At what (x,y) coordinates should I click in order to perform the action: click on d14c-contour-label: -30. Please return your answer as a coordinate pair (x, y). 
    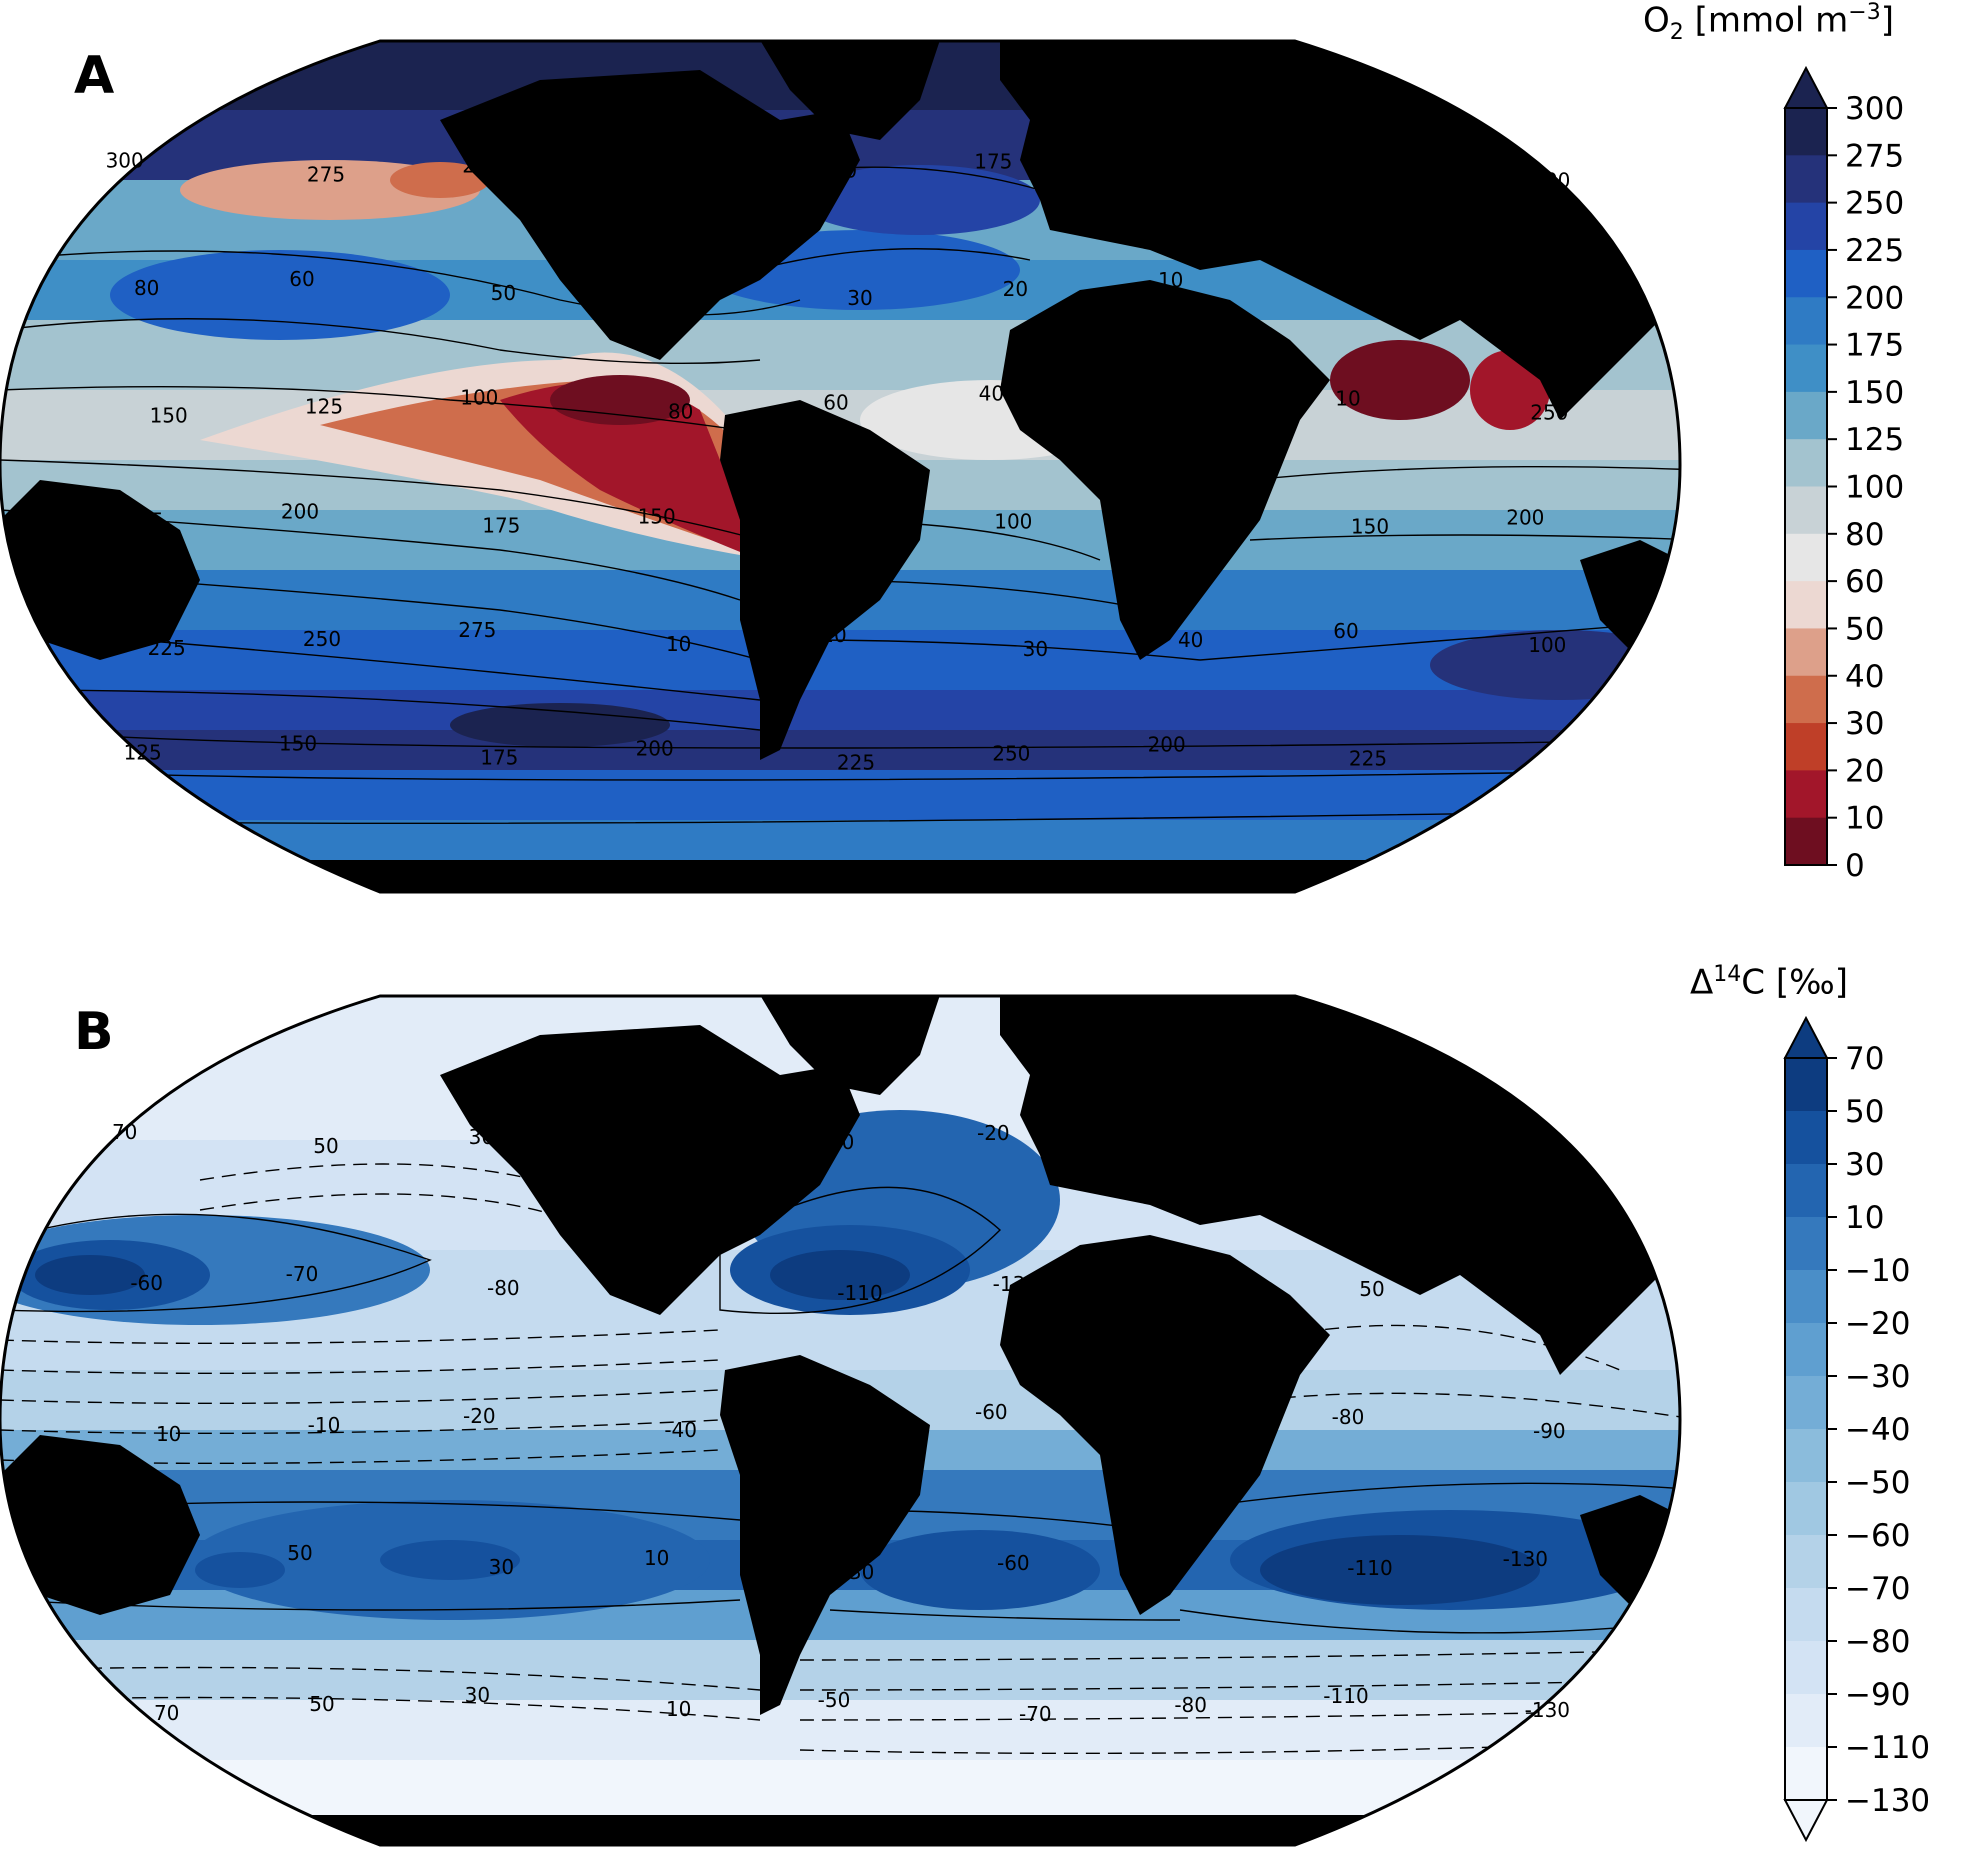
    Looking at the image, I should click on (858, 1572).